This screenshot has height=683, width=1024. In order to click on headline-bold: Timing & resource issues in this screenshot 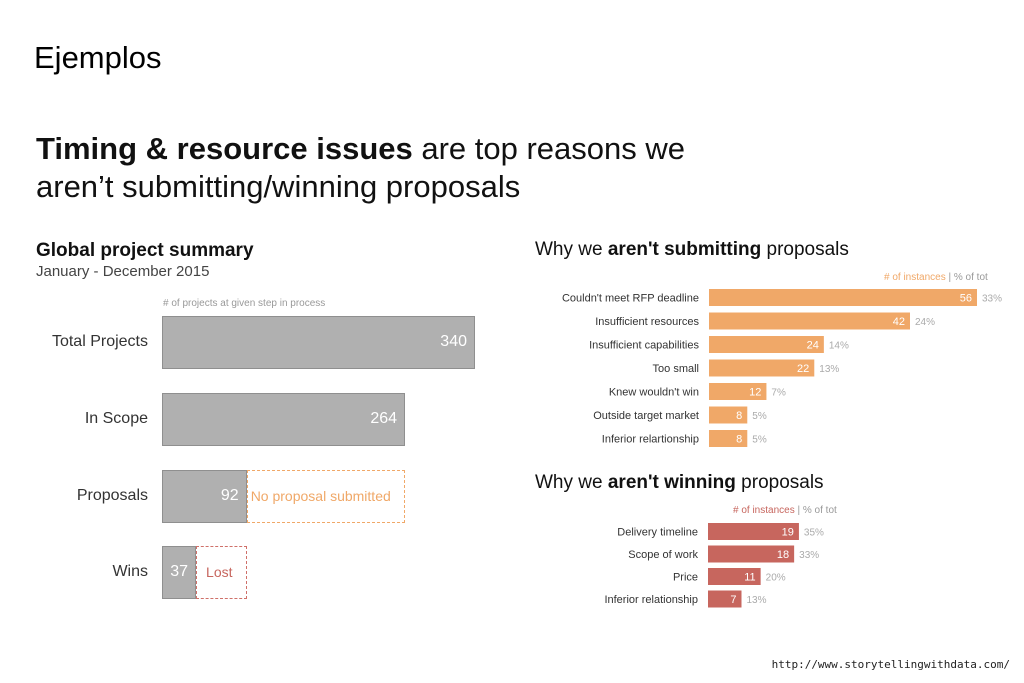, I will do `click(224, 148)`.